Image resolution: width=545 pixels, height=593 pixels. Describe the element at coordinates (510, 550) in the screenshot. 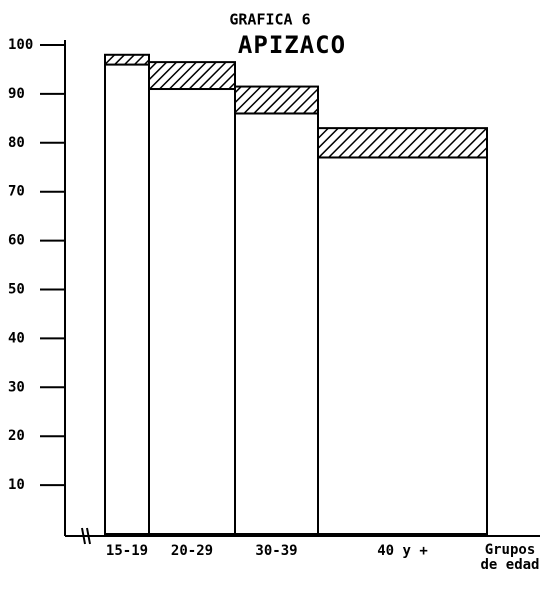

I see `x-axis-label: Grupos` at that location.